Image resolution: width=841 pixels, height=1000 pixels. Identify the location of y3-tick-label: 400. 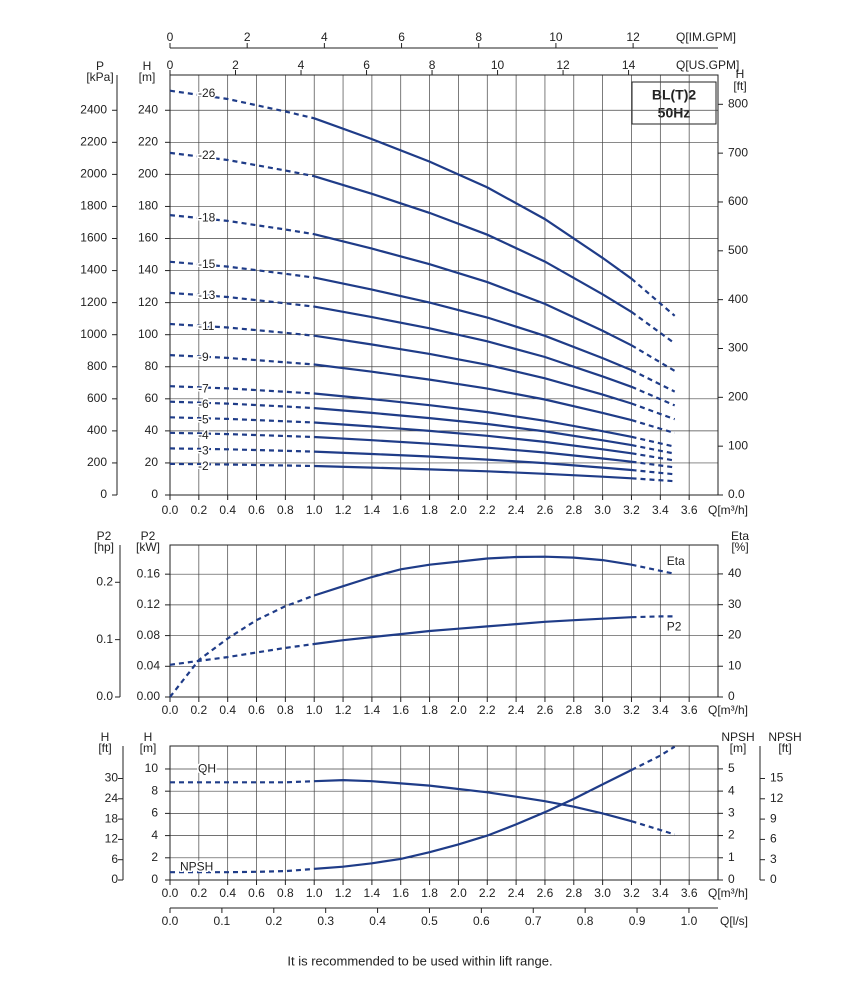
(738, 299).